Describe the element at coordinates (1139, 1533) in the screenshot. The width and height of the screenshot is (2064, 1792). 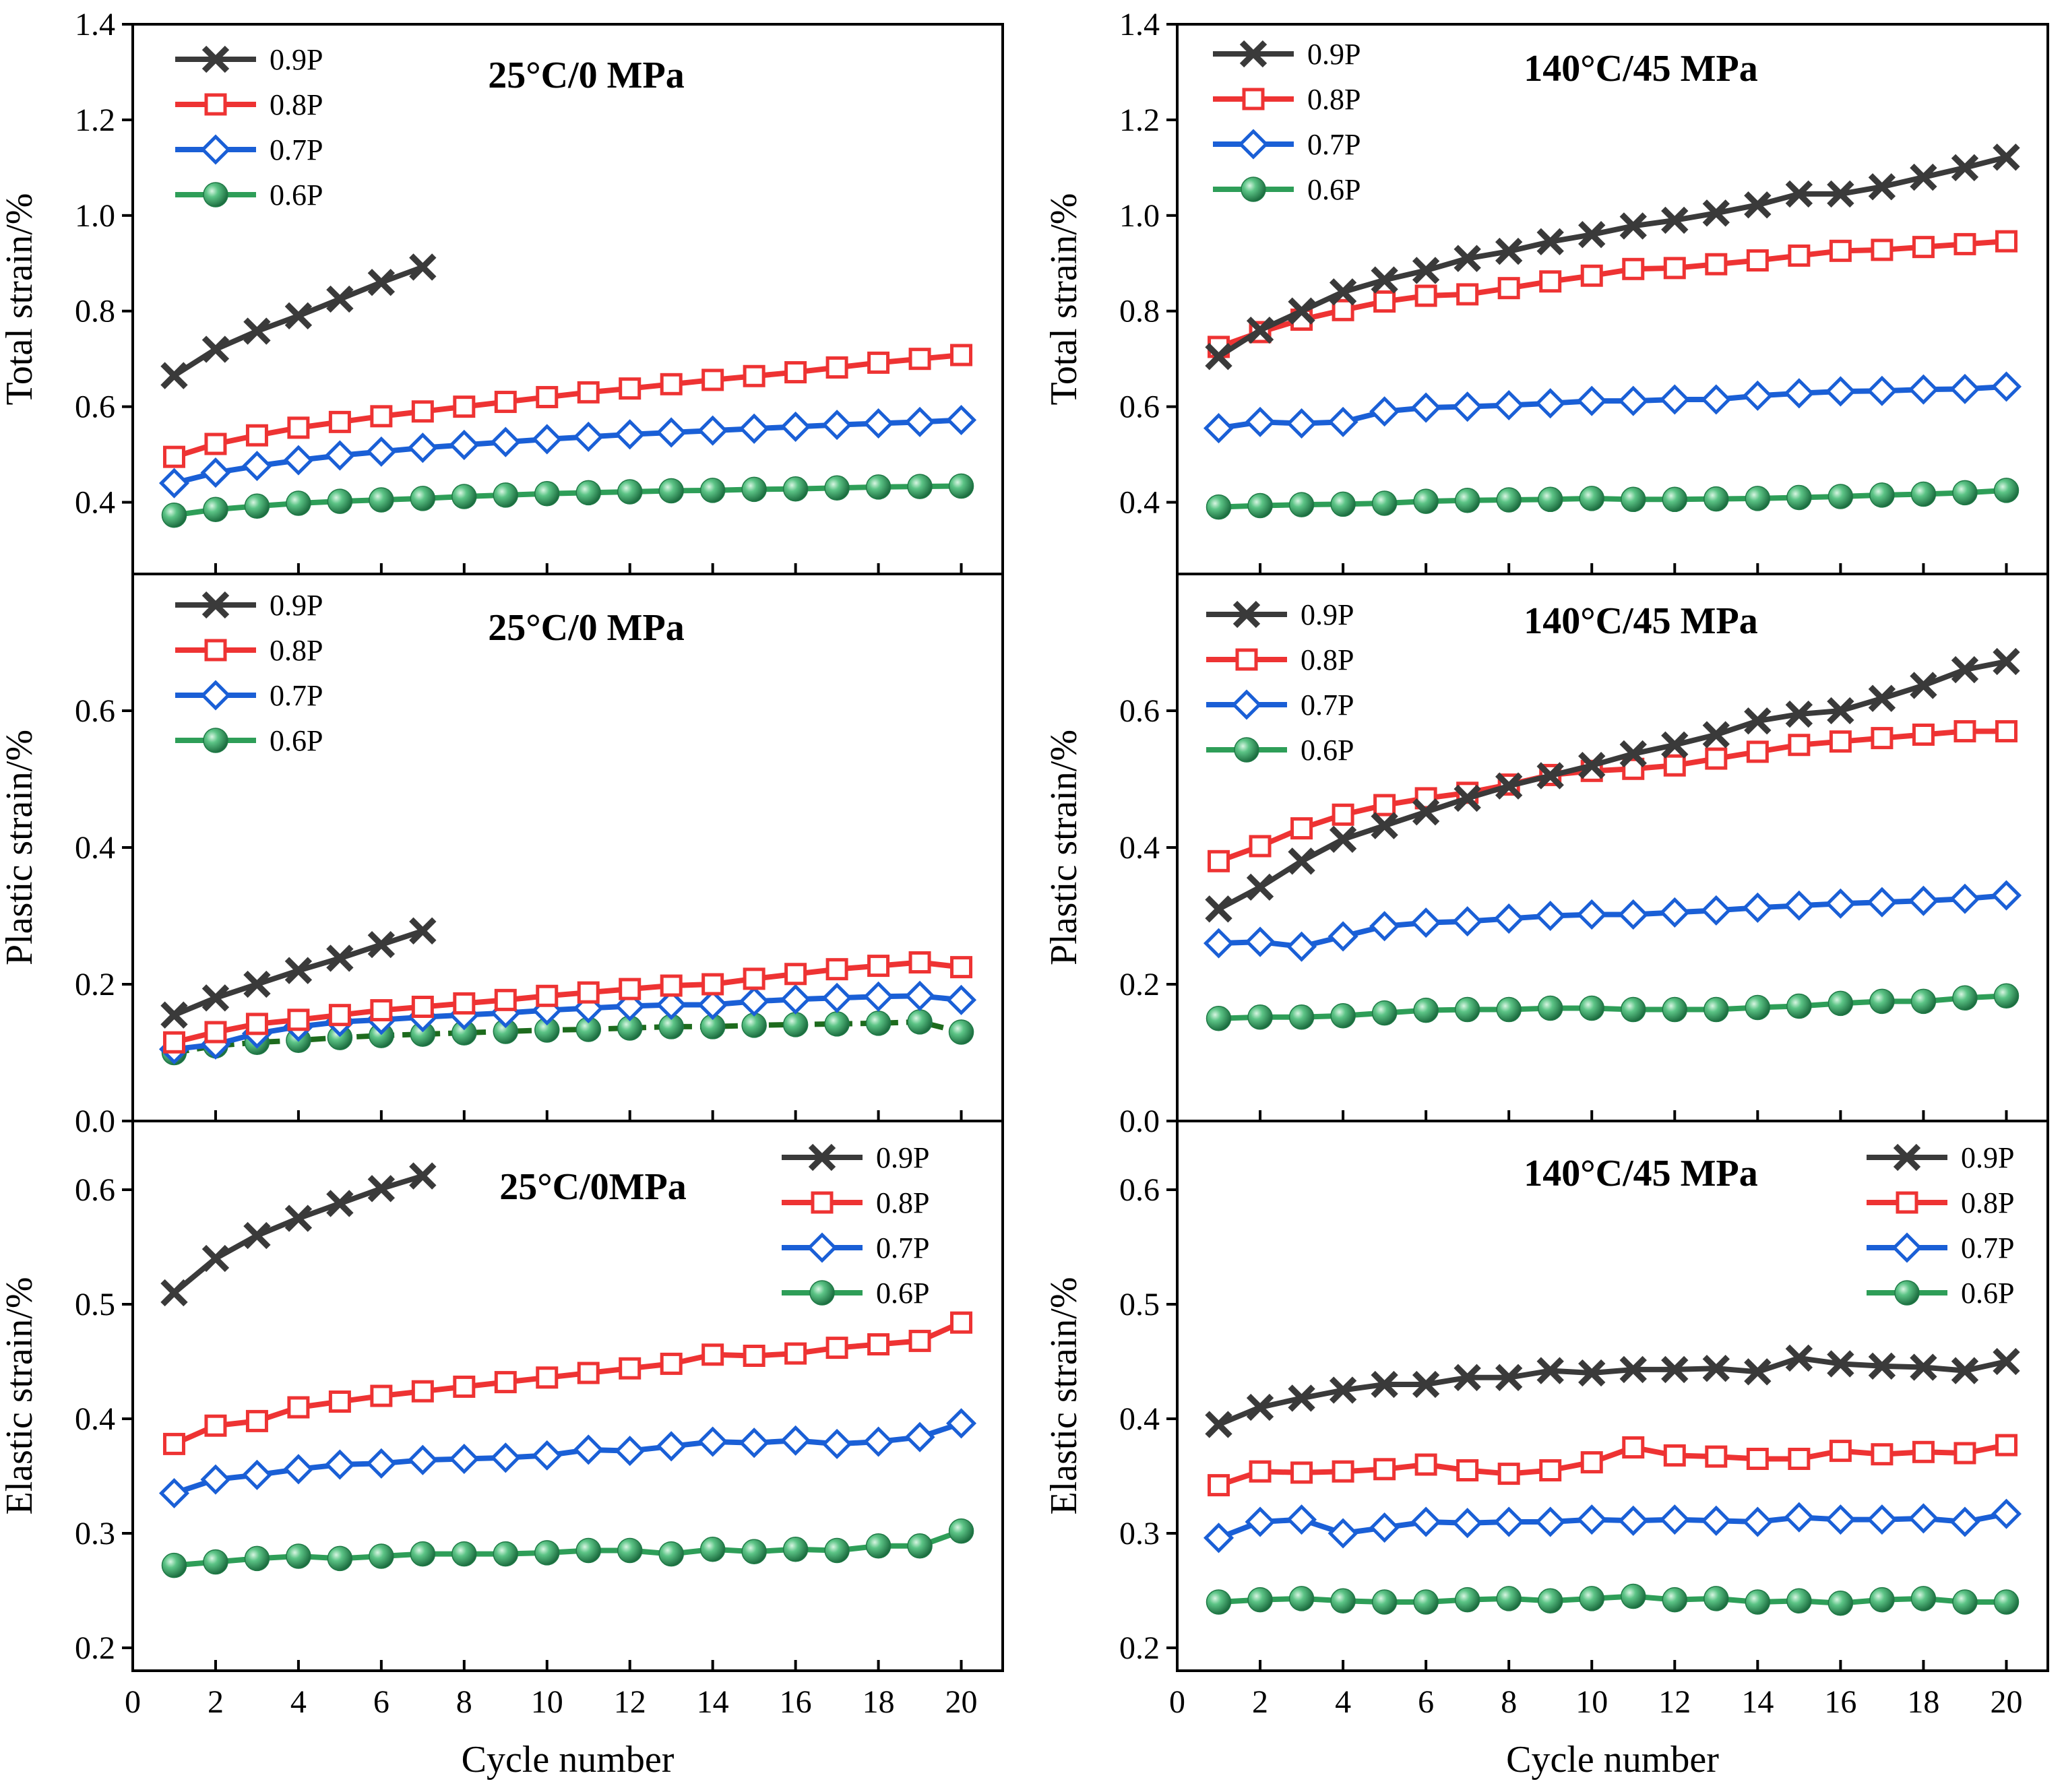
I see `y-tick-label: 0.3` at that location.